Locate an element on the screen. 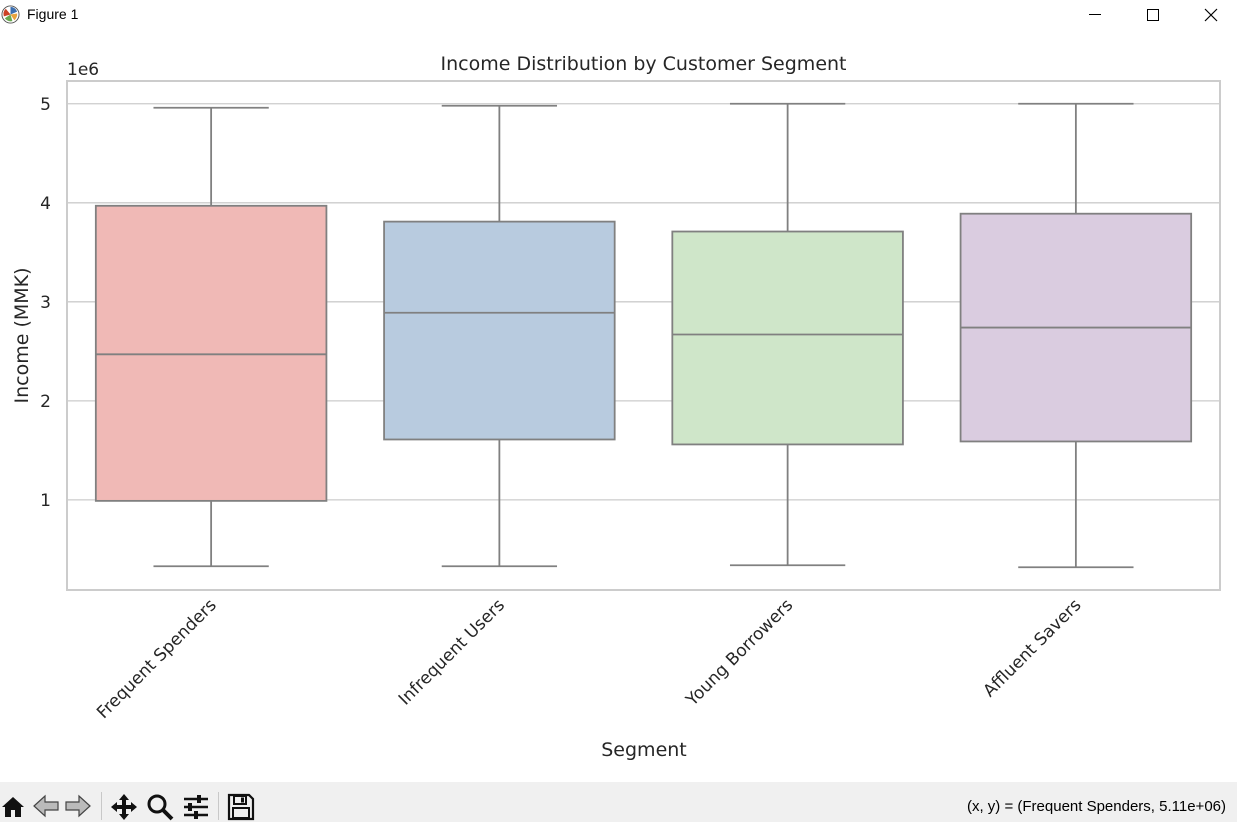 The width and height of the screenshot is (1237, 822). pan-button is located at coordinates (124, 807).